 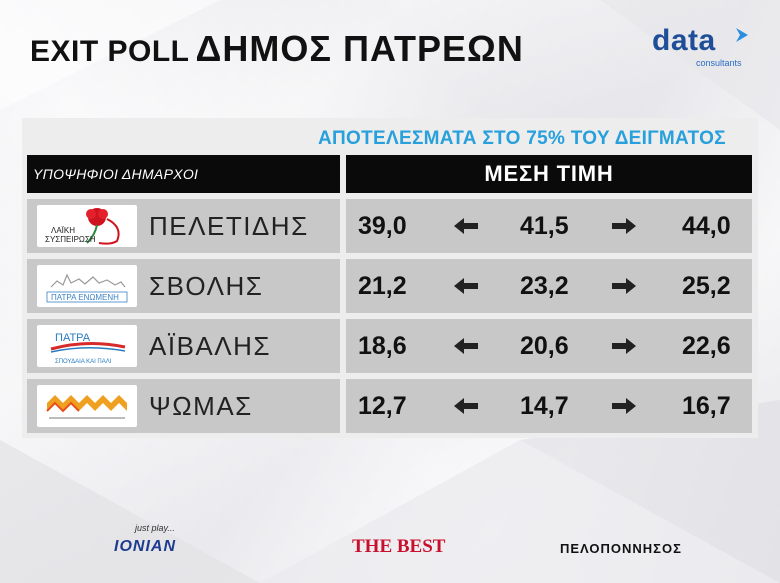 What do you see at coordinates (684, 40) in the screenshot?
I see `brand-word: data` at bounding box center [684, 40].